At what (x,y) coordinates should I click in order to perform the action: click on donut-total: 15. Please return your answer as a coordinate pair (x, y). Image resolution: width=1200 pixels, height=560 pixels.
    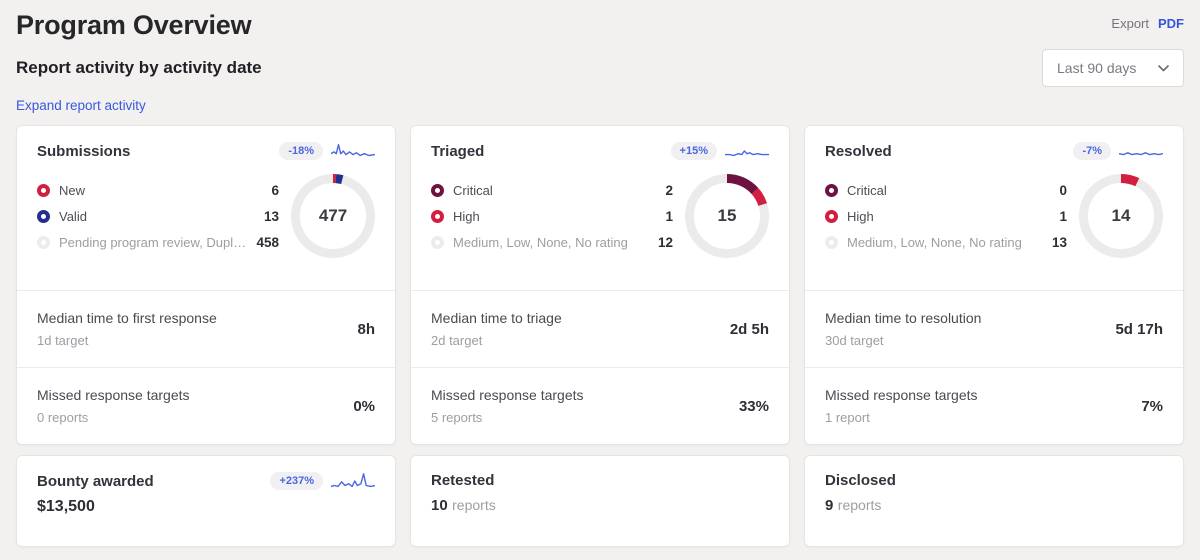
    Looking at the image, I should click on (727, 215).